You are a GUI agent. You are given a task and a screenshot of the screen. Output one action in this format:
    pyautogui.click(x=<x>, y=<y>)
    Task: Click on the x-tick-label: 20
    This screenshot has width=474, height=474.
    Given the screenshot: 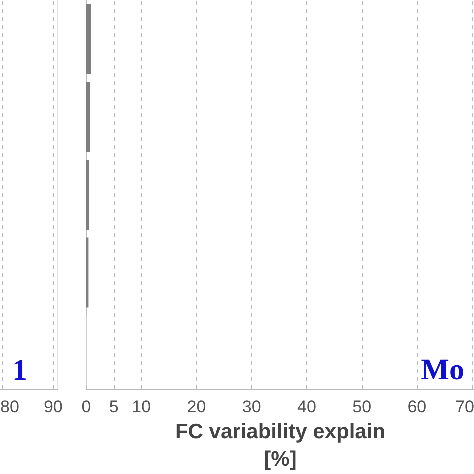 What is the action you would take?
    pyautogui.click(x=196, y=407)
    